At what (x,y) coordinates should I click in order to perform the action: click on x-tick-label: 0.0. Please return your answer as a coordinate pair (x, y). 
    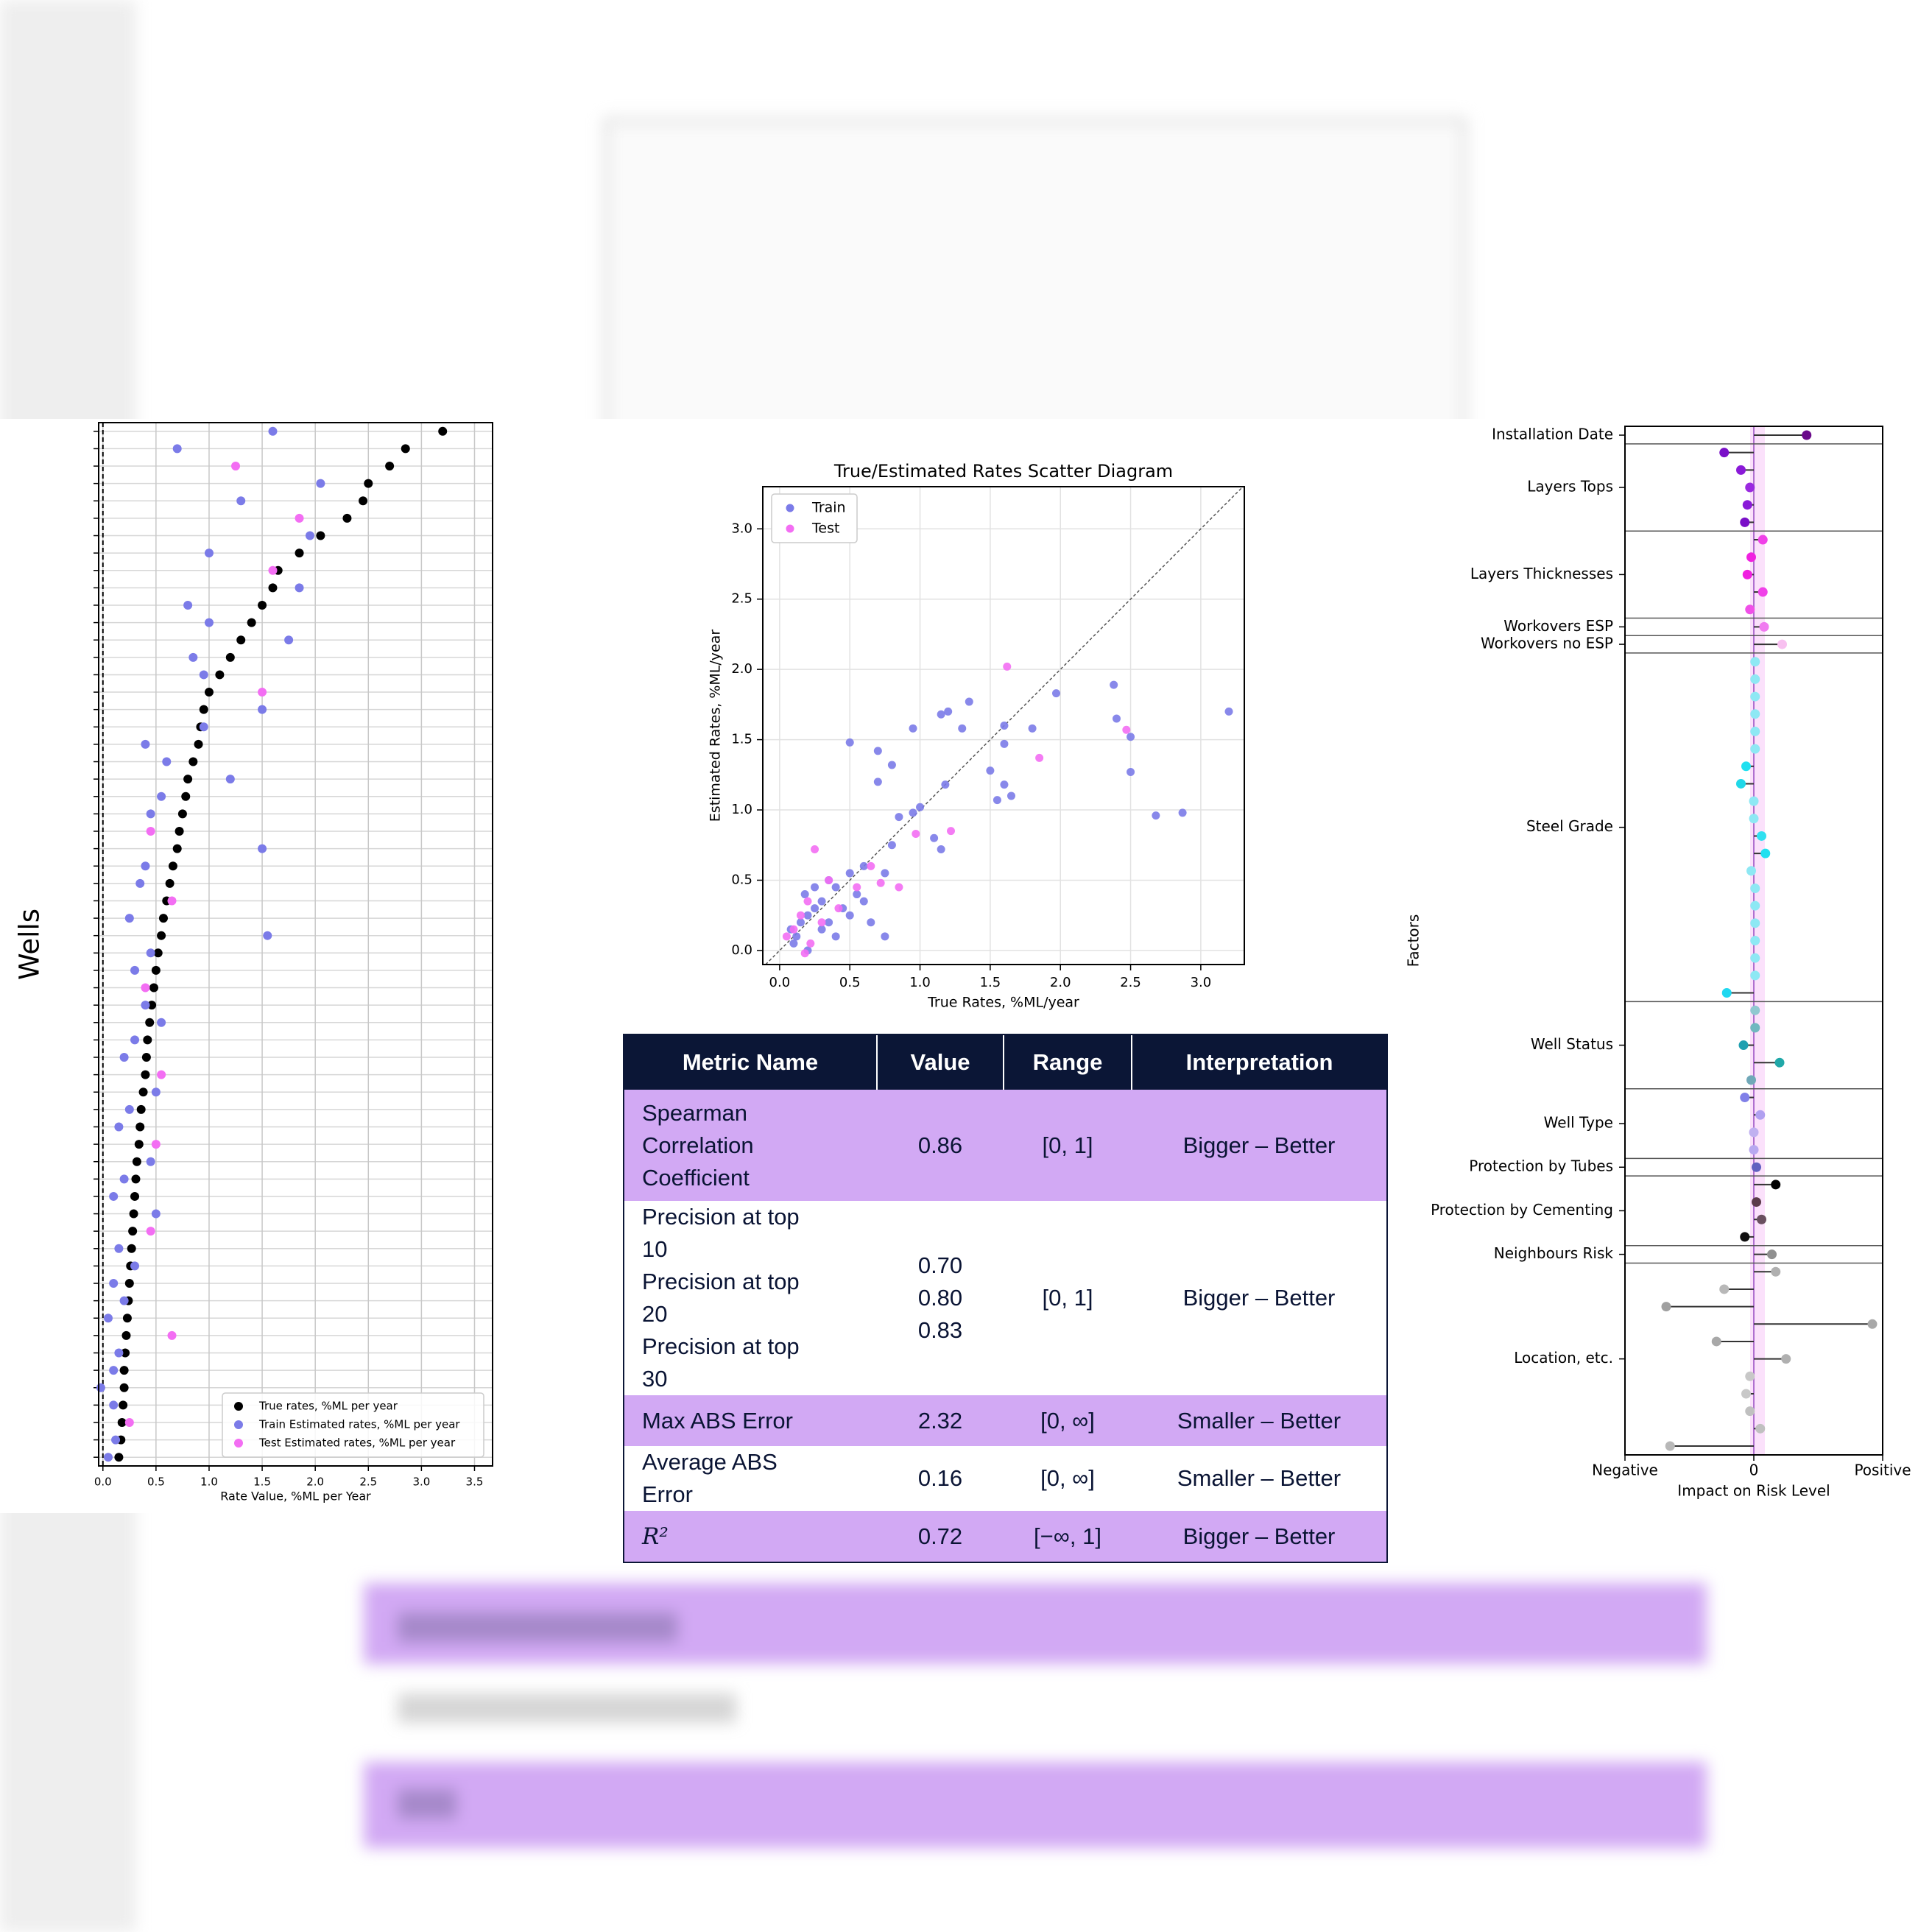
    Looking at the image, I should click on (103, 1483).